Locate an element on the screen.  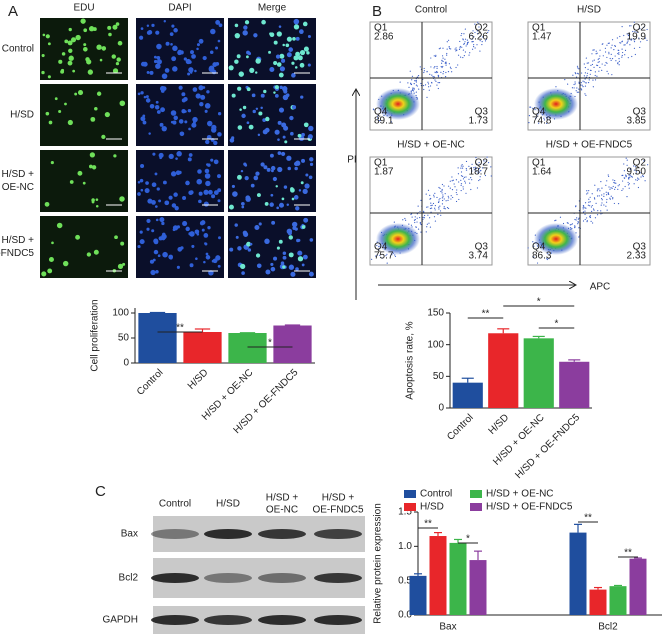
quadrant-value: 3.74 is located at coordinates (479, 256).